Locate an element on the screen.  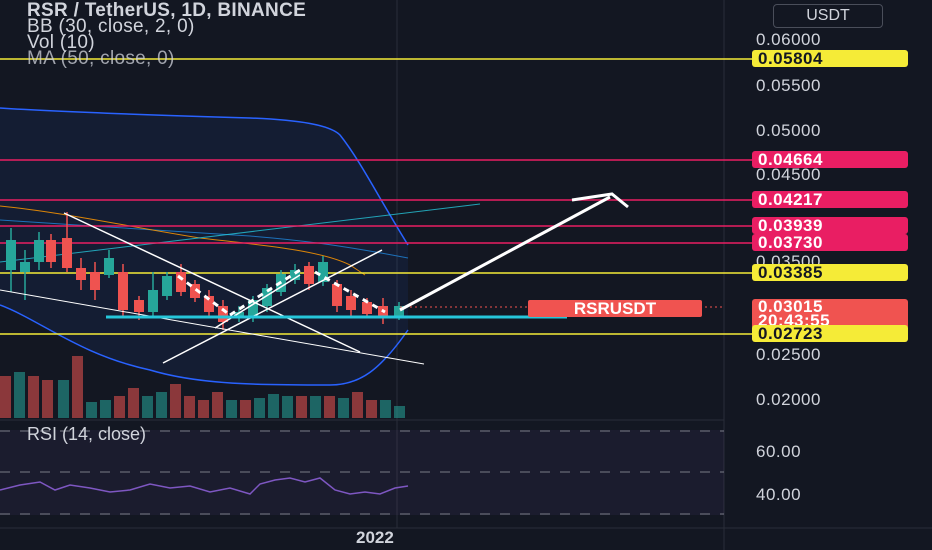
rsi-indicator-label: RSI (14, close) is located at coordinates (87, 434).